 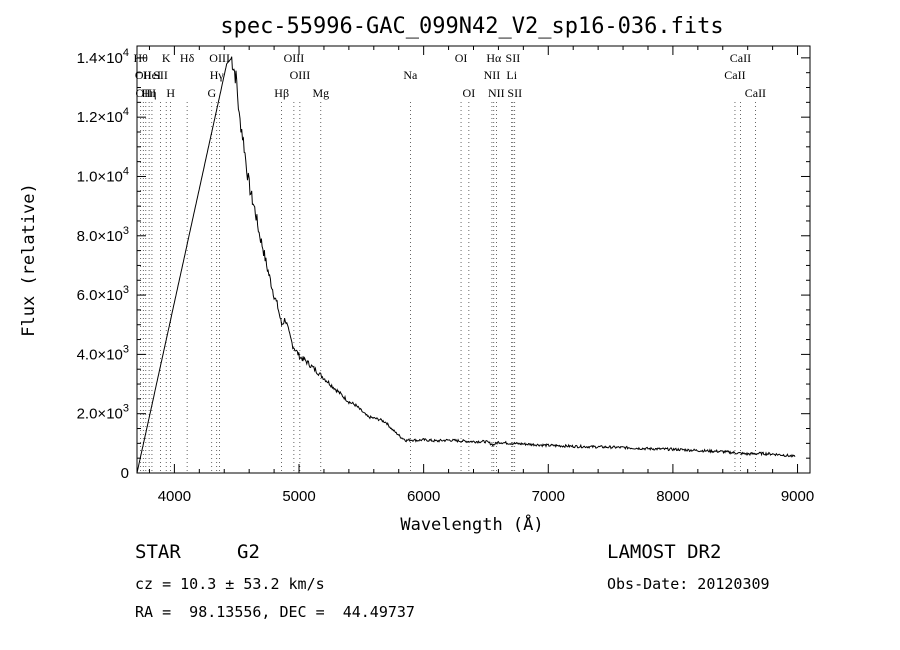 I want to click on line-label: Hγ, so click(x=217, y=75).